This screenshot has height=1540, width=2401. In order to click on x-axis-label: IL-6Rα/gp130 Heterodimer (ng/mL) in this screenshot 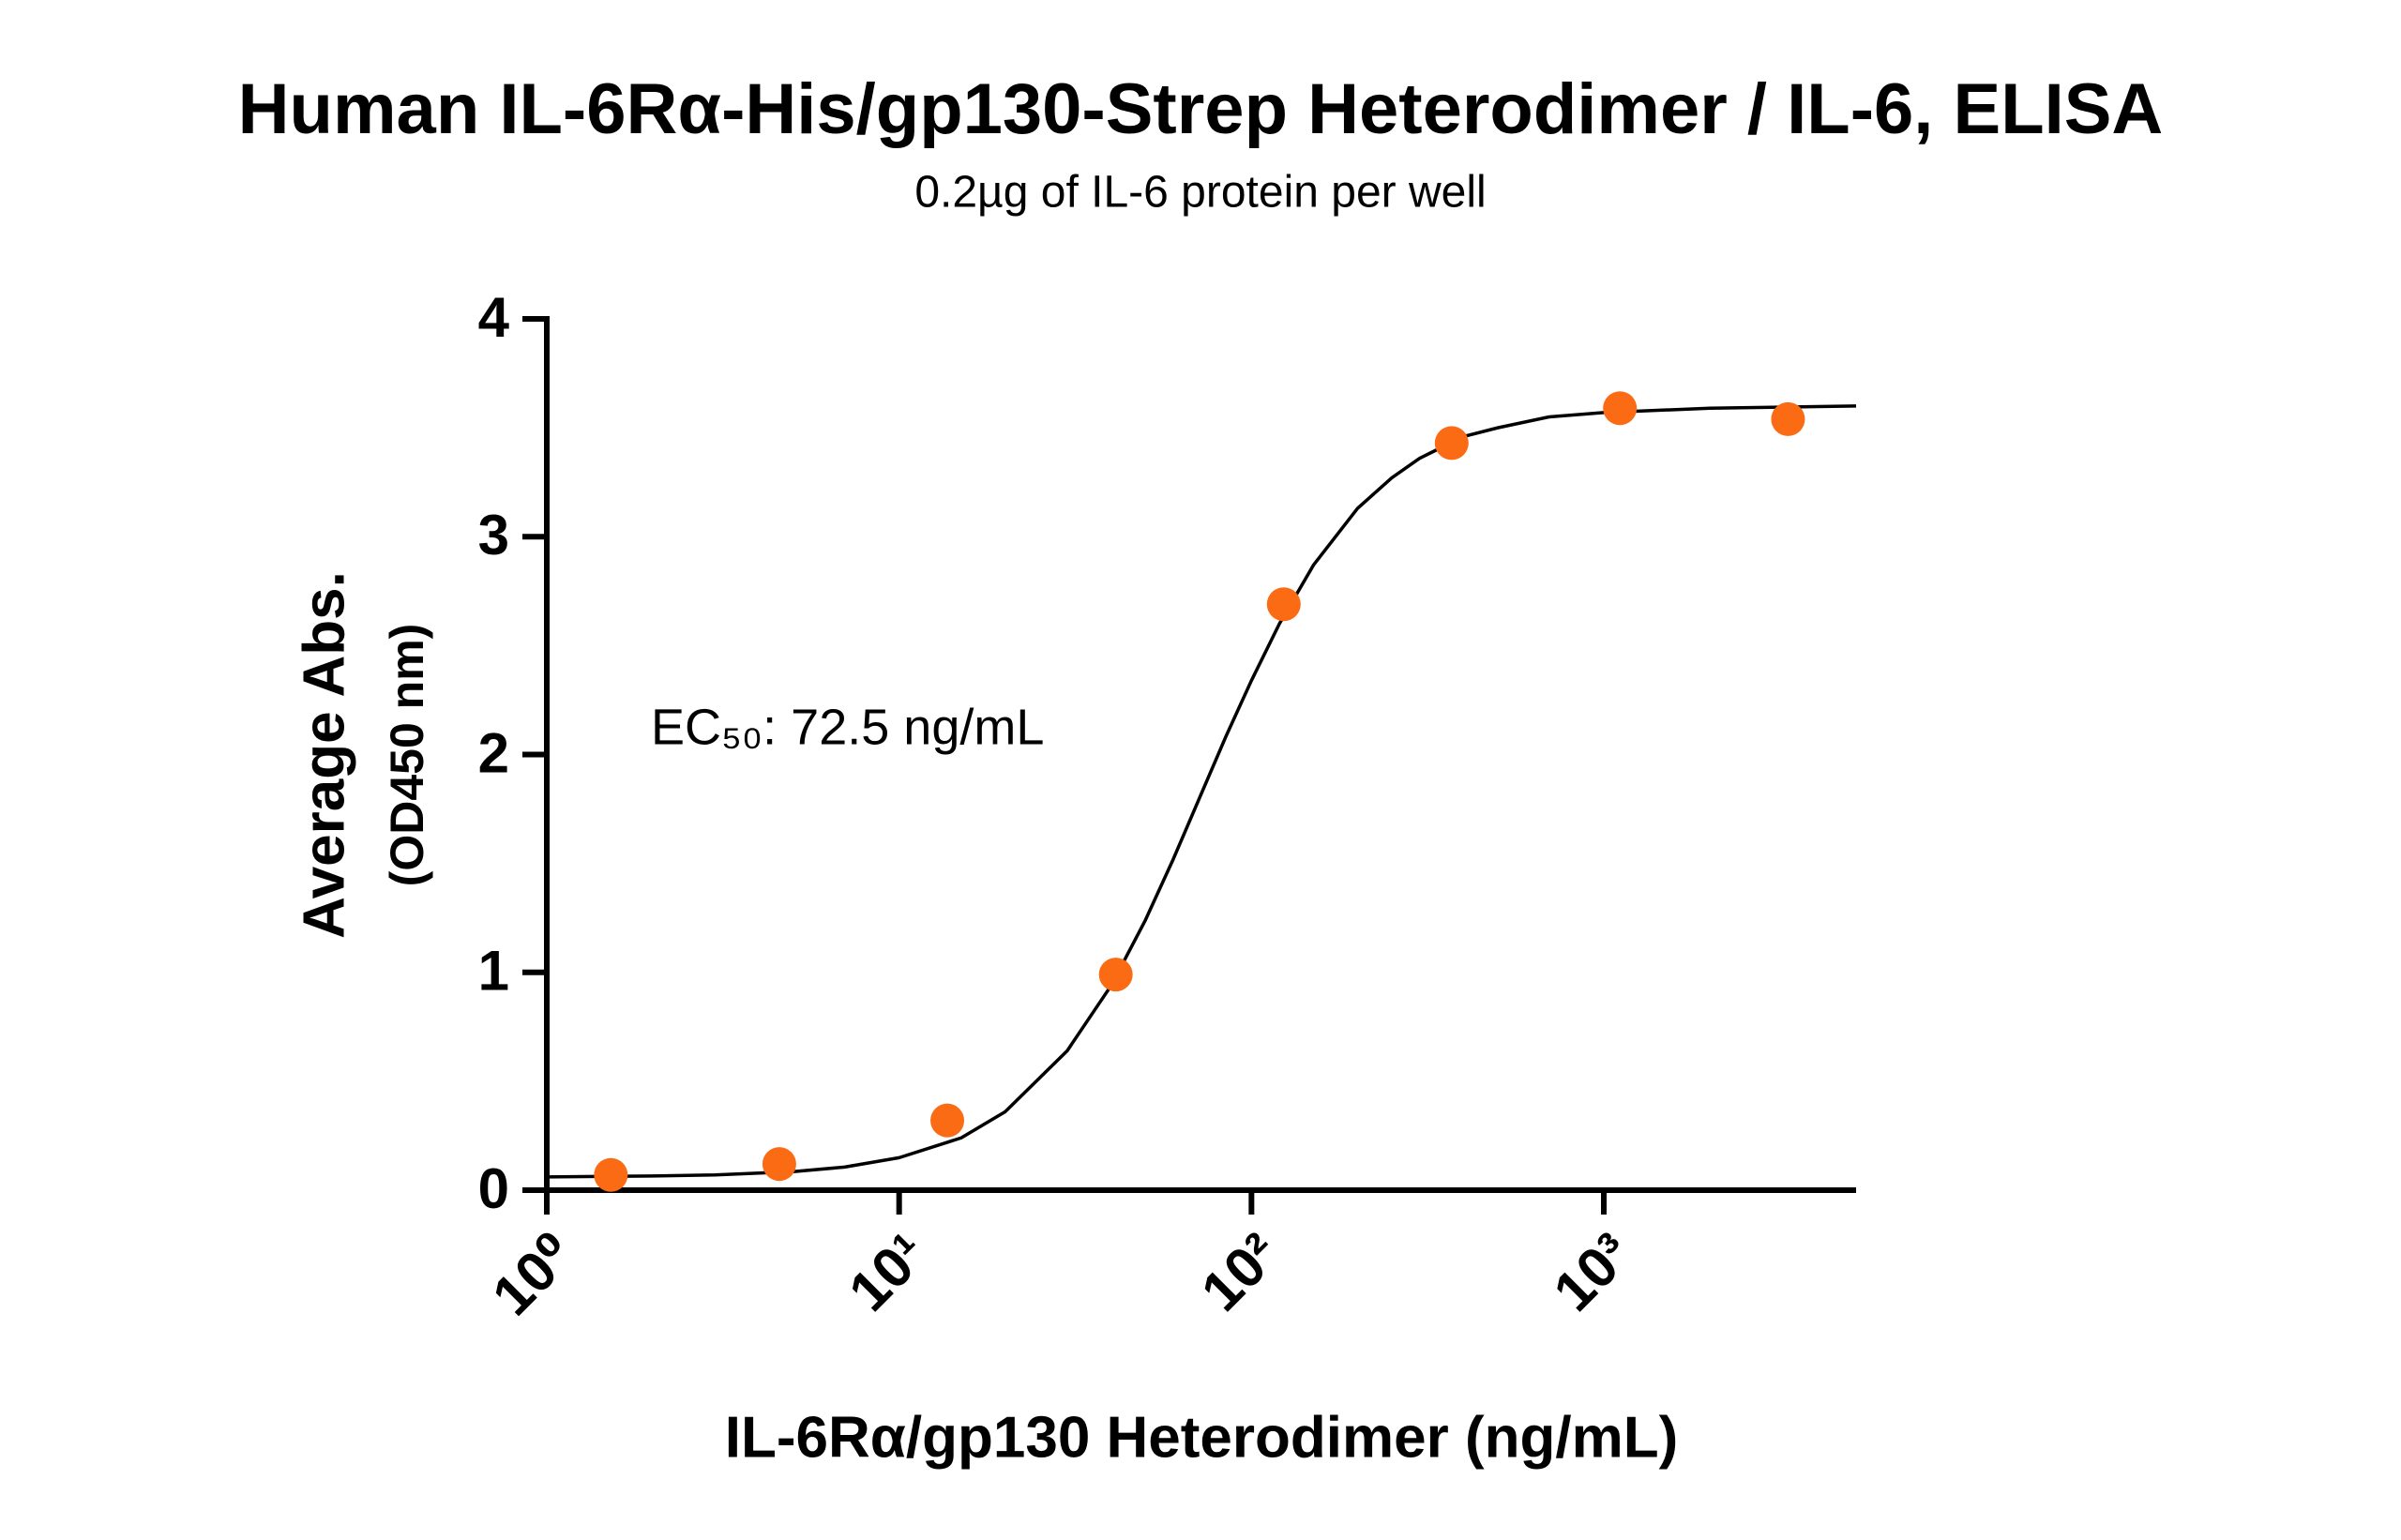, I will do `click(1201, 1437)`.